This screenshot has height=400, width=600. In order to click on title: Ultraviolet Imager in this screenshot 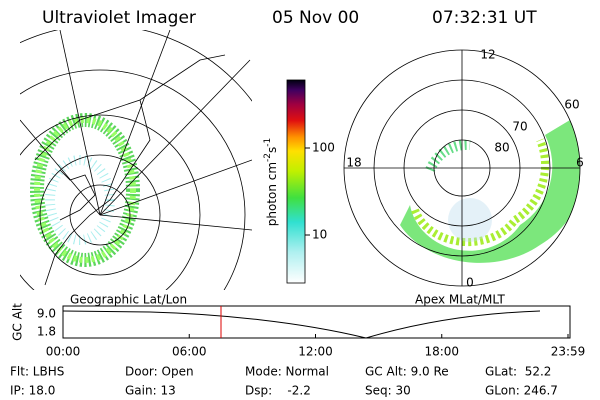, I will do `click(119, 18)`.